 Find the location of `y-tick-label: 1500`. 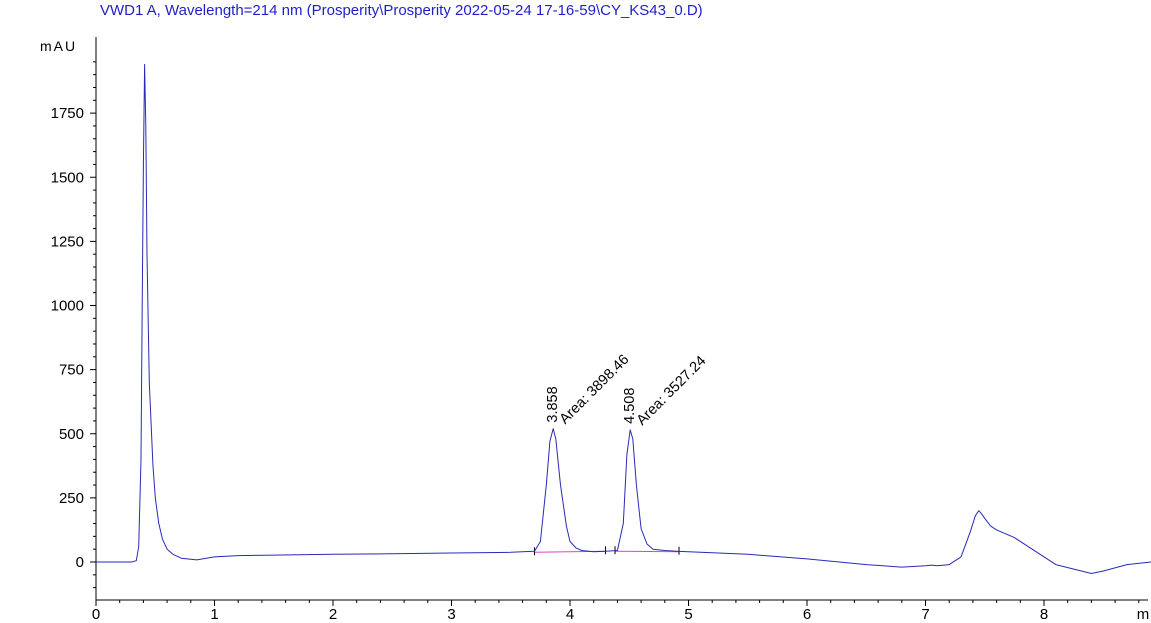

y-tick-label: 1500 is located at coordinates (67, 177).